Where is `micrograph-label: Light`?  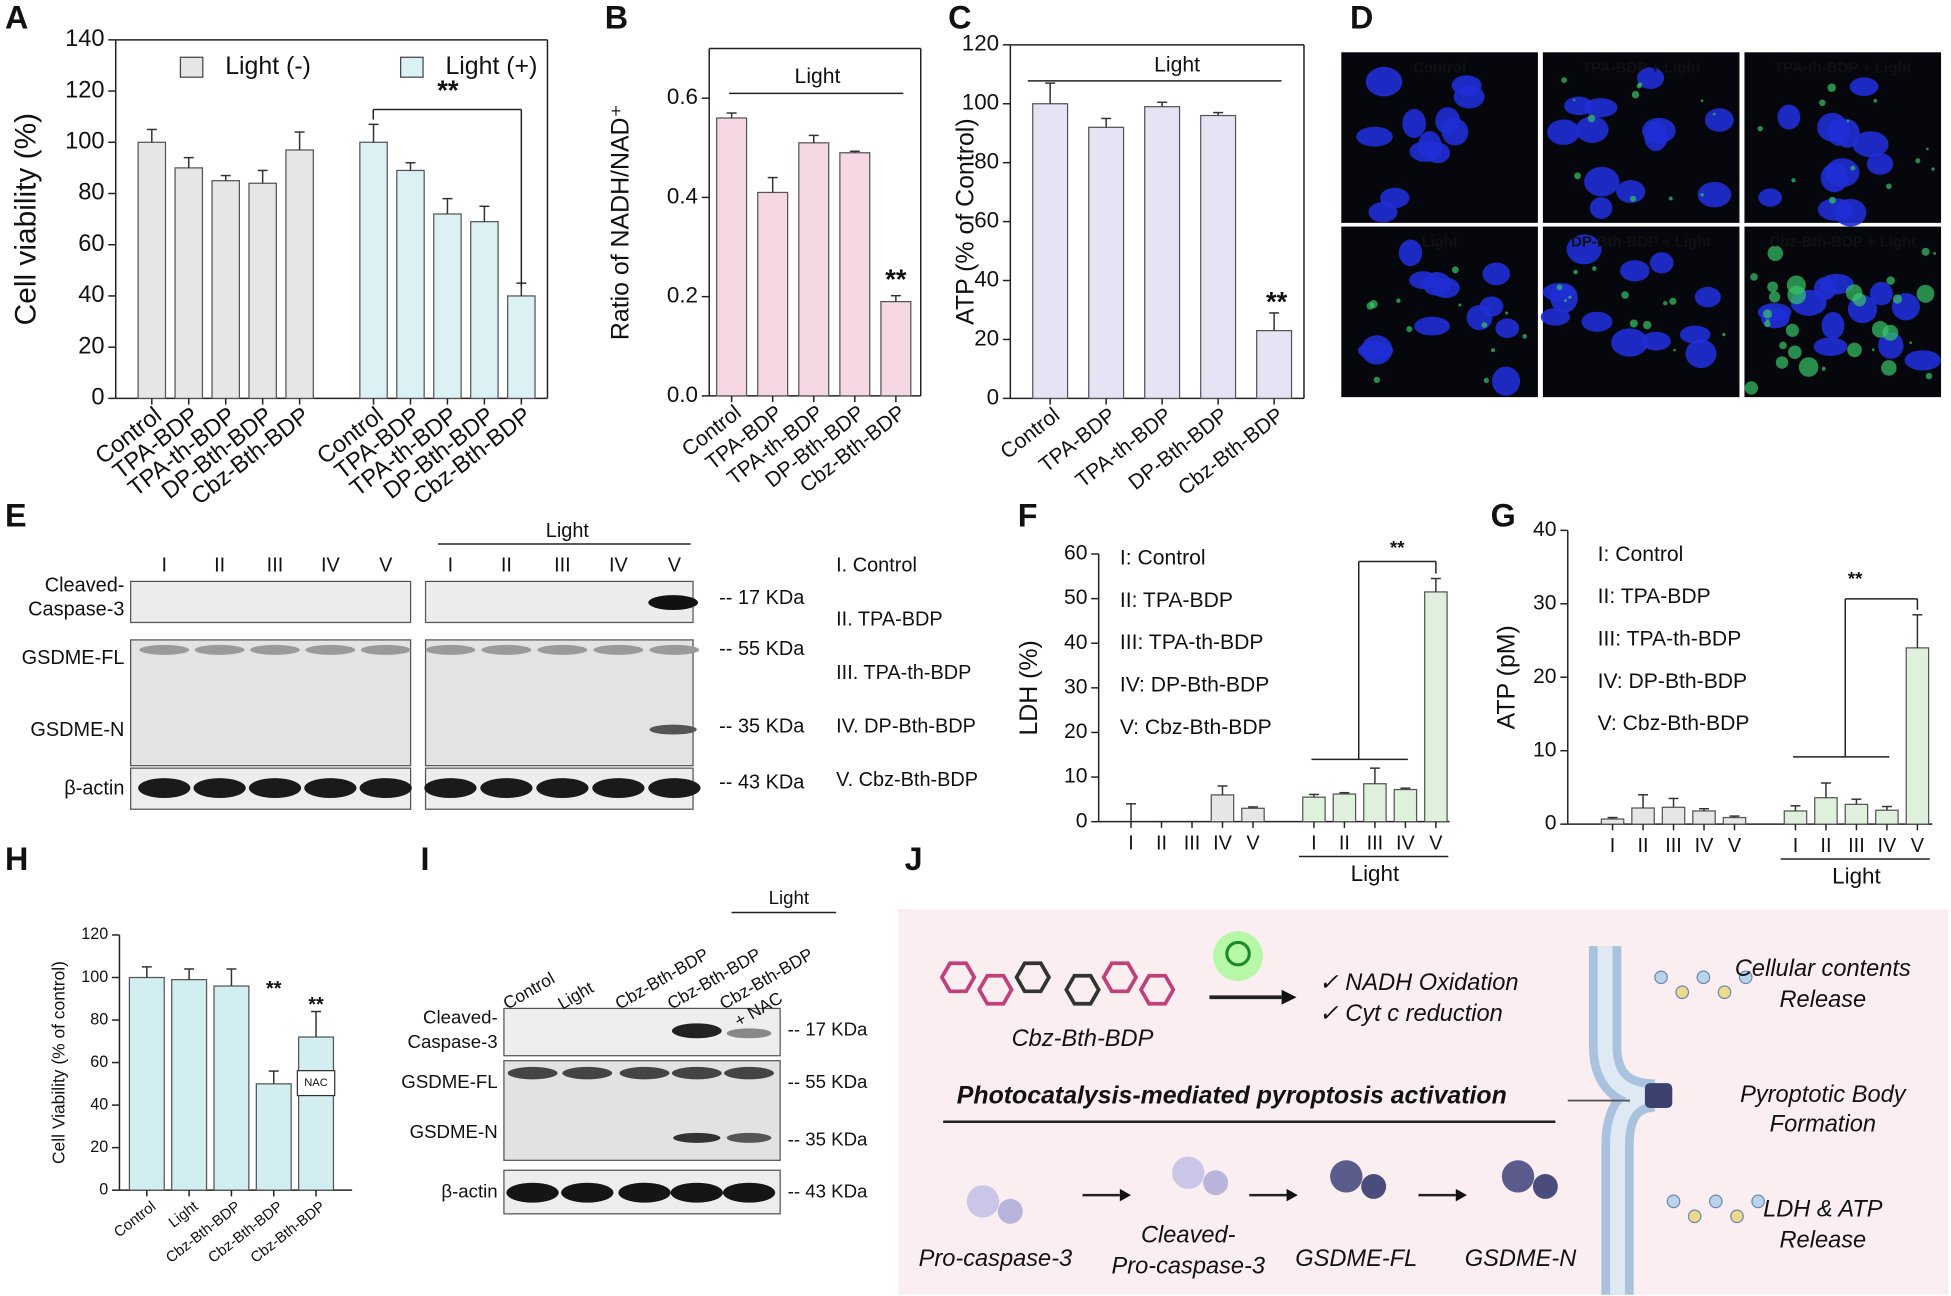 micrograph-label: Light is located at coordinates (1439, 242).